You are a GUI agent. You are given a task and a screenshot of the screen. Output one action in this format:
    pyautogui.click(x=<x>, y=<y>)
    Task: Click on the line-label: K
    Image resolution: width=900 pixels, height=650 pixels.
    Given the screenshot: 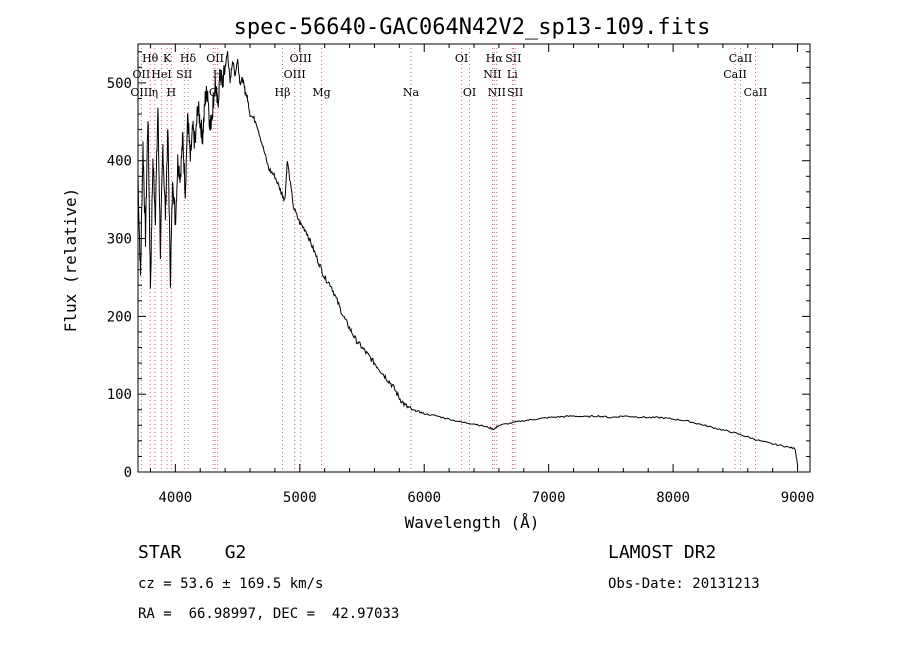 What is the action you would take?
    pyautogui.click(x=167, y=58)
    